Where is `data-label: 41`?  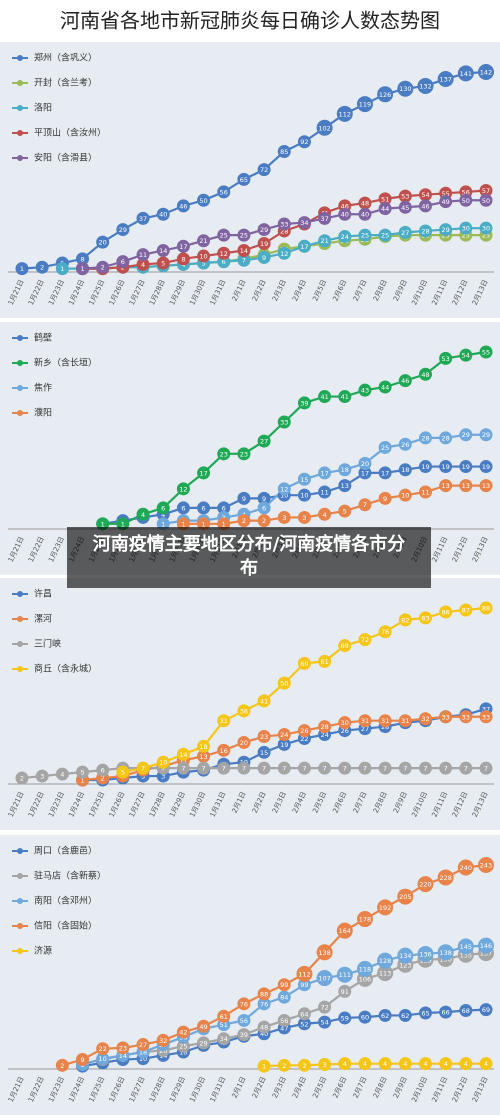 data-label: 41 is located at coordinates (324, 397).